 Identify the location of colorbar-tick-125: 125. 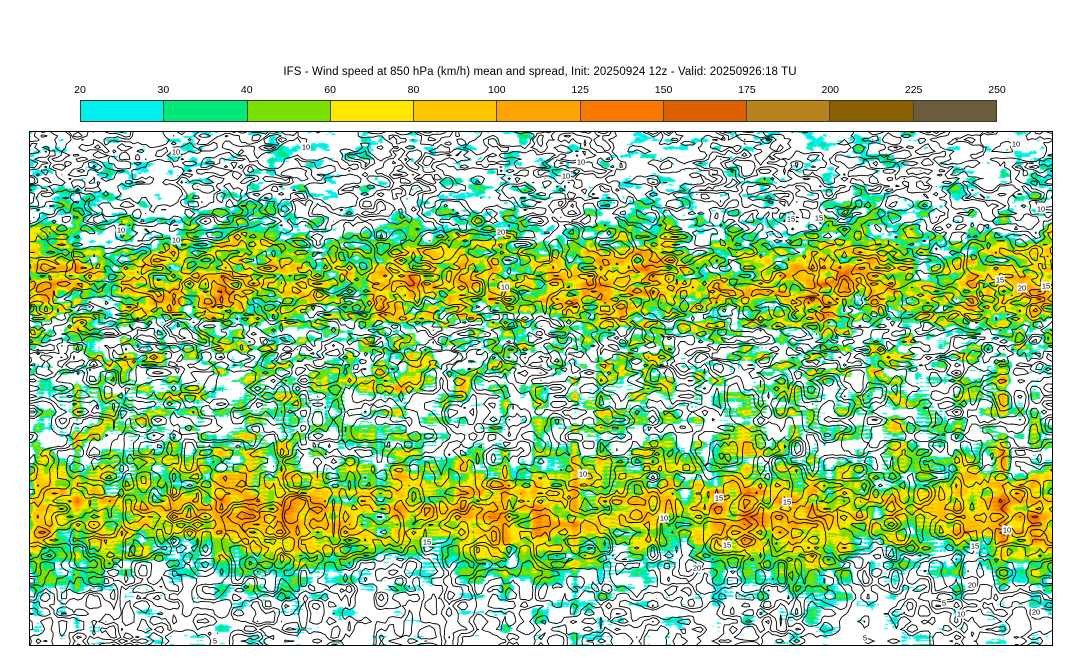
(580, 90).